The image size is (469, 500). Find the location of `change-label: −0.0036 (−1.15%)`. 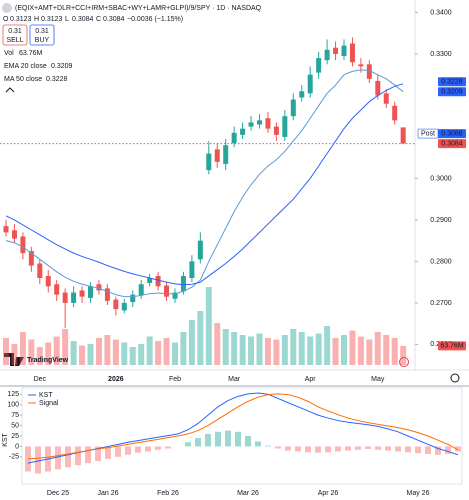

change-label: −0.0036 (−1.15%) is located at coordinates (155, 19).